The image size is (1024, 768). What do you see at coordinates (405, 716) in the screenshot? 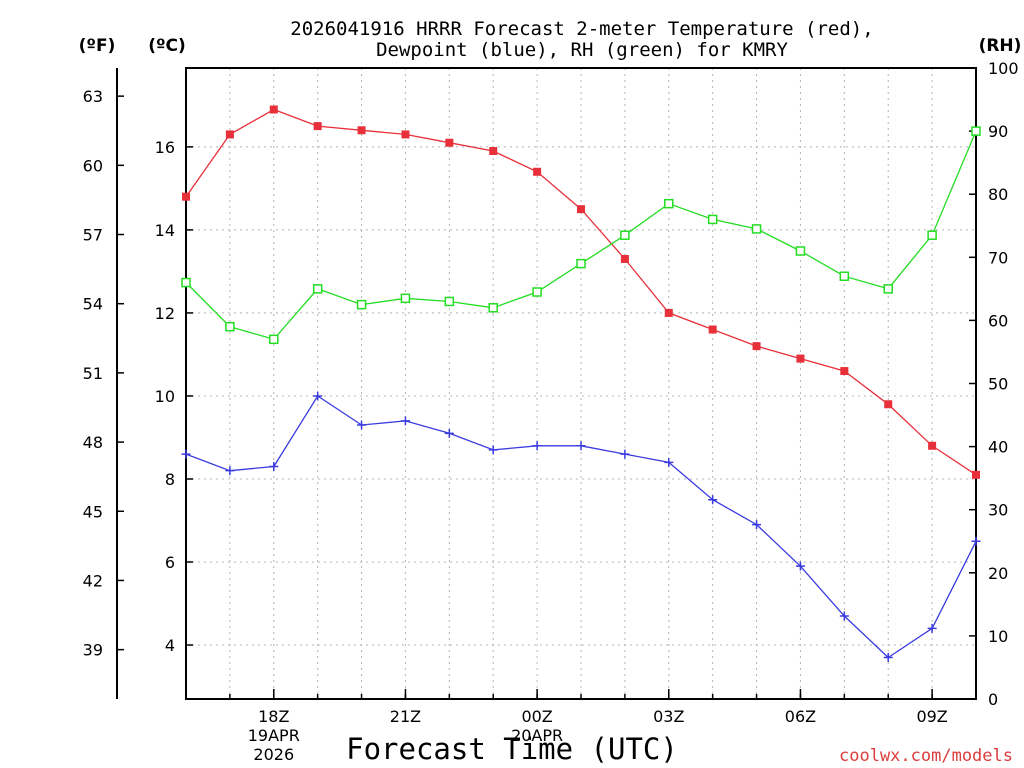
I see `x-tick-label: 21Z` at bounding box center [405, 716].